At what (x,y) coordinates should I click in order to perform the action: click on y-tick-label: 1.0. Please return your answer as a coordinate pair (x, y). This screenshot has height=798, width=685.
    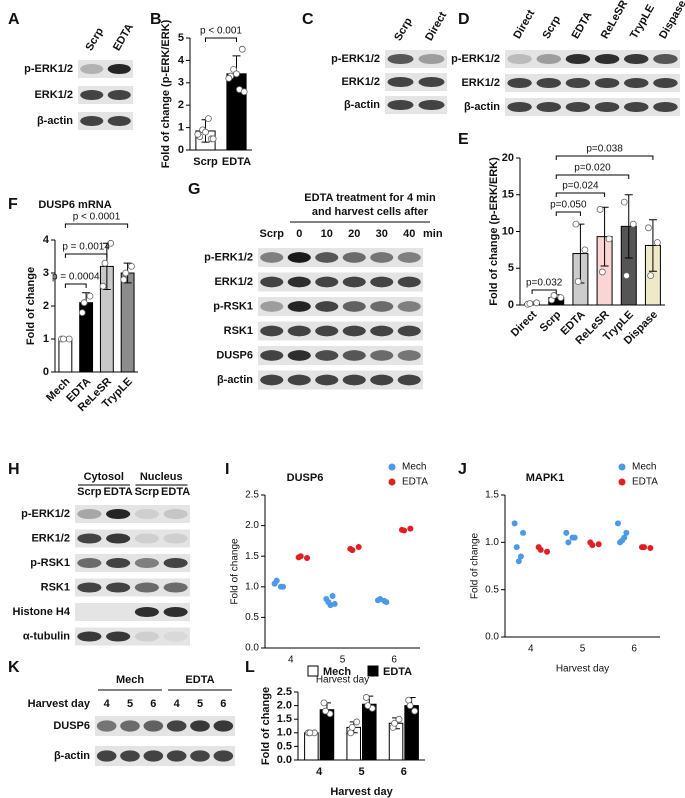
    Looking at the image, I should click on (284, 733).